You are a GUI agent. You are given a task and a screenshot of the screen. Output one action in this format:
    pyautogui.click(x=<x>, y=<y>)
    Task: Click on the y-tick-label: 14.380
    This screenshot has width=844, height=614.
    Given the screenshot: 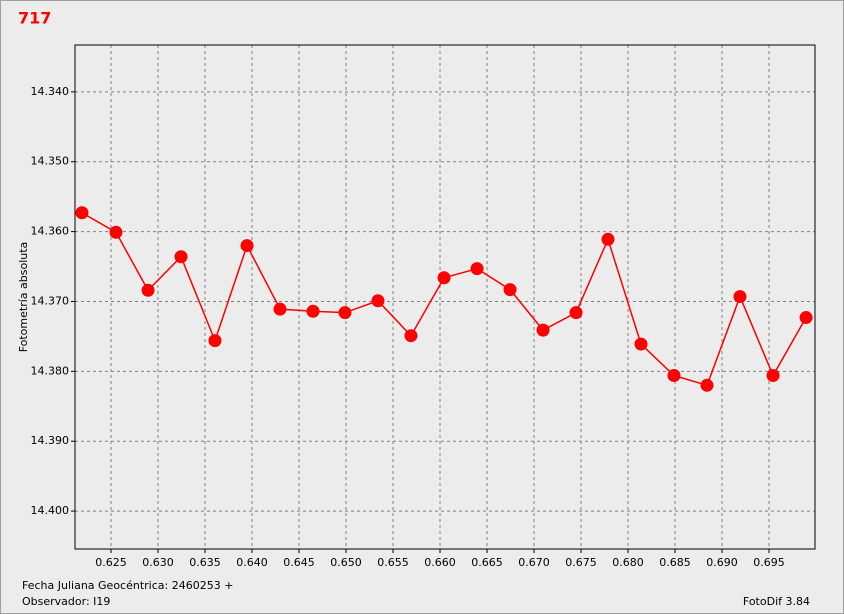 What is the action you would take?
    pyautogui.click(x=50, y=370)
    